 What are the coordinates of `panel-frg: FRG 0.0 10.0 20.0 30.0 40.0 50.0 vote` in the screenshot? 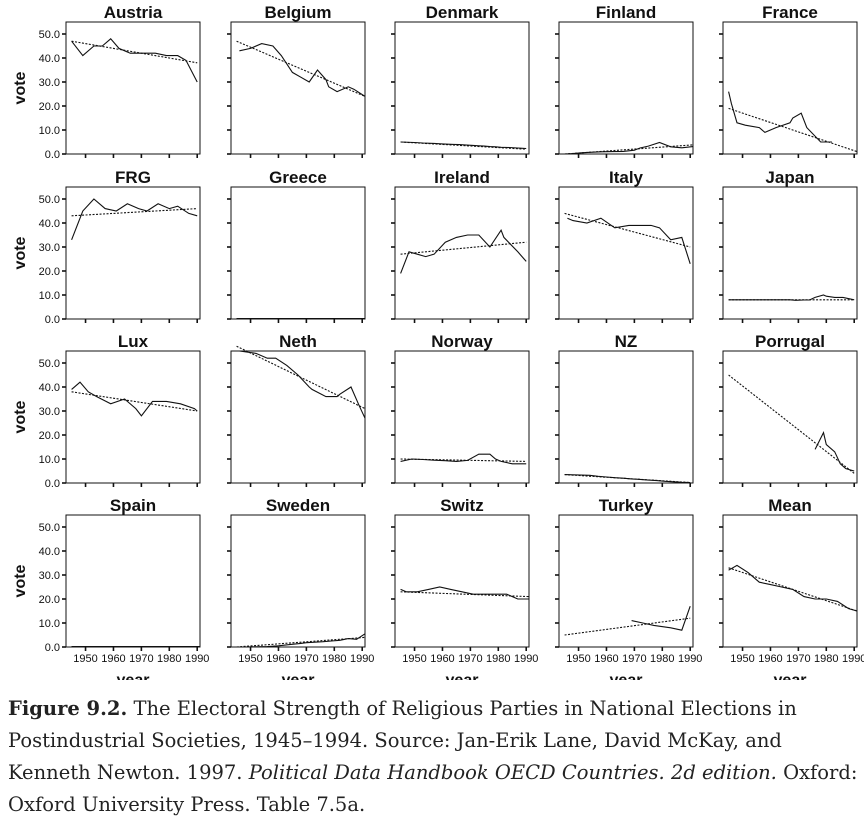 It's located at (106, 247).